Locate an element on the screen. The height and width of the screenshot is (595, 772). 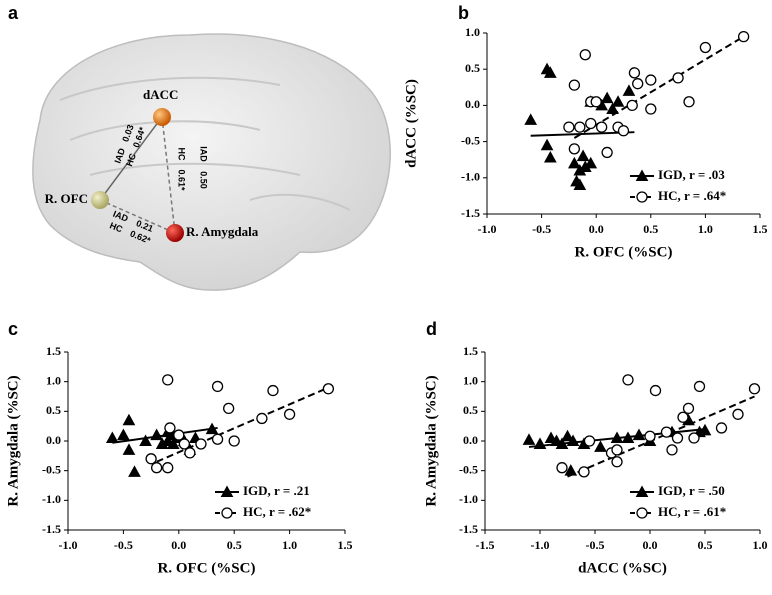
y-tick-label: -1.0 is located at coordinates (470, 177).